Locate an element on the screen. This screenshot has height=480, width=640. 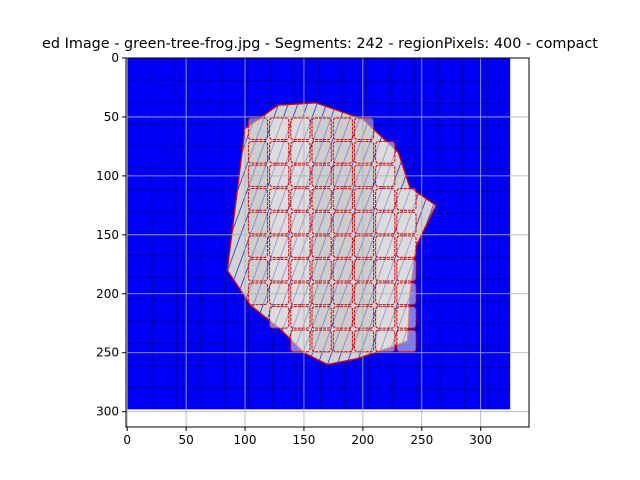
x-tick-label: 50 is located at coordinates (185, 440).